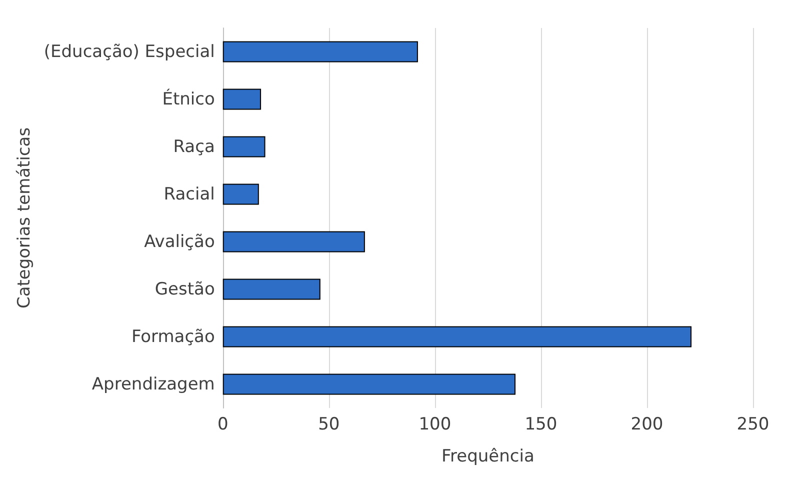 The image size is (811, 491). I want to click on x-tick-label: 200, so click(647, 424).